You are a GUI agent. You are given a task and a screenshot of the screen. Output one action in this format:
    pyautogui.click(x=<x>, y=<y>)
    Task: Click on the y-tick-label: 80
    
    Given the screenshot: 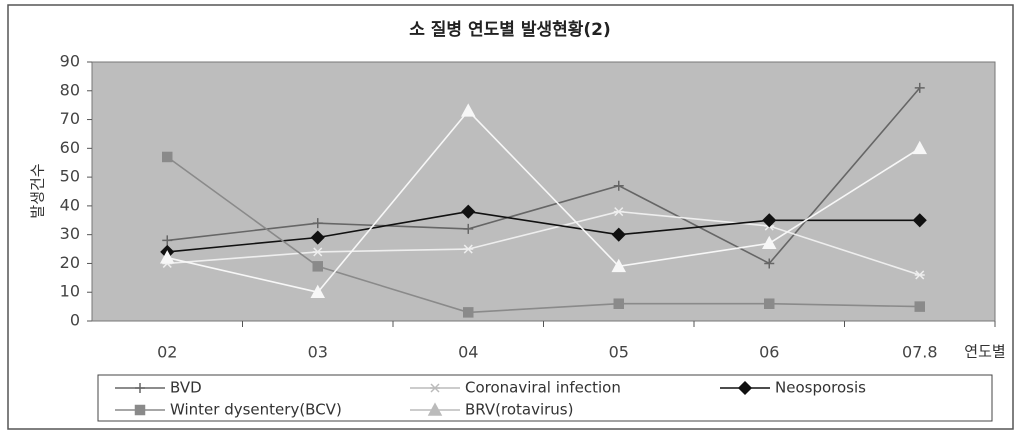 What is the action you would take?
    pyautogui.click(x=70, y=89)
    